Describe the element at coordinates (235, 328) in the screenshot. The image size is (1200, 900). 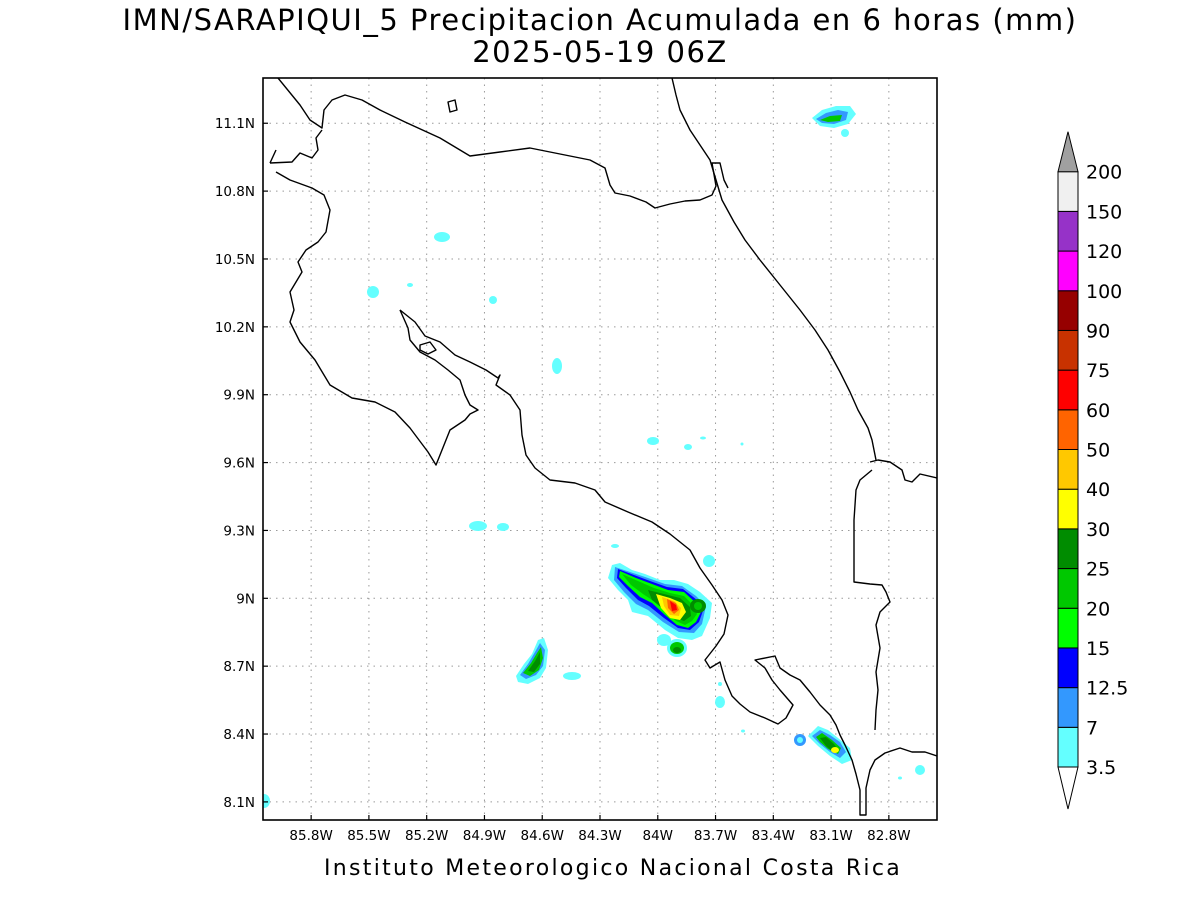
I see `lat-tick-label-3: 10.2N` at that location.